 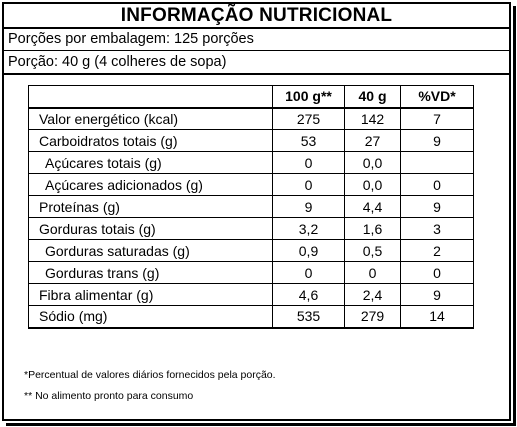 What do you see at coordinates (437, 250) in the screenshot?
I see `value-daily-percent: 2` at bounding box center [437, 250].